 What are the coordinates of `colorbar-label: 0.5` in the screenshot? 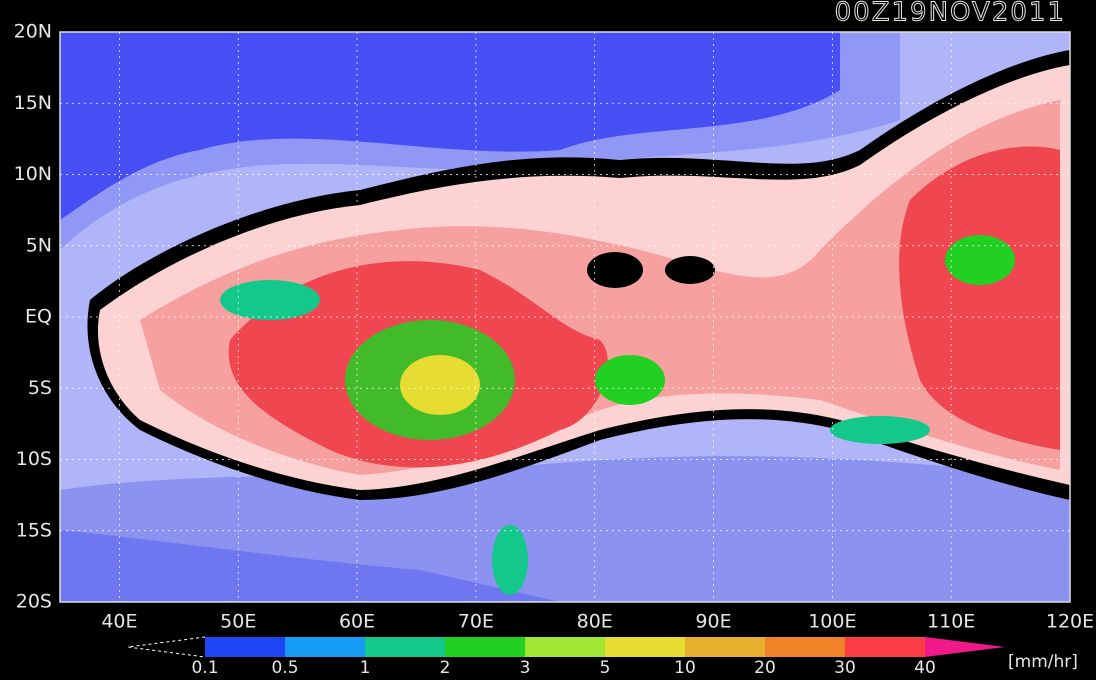 It's located at (284, 668).